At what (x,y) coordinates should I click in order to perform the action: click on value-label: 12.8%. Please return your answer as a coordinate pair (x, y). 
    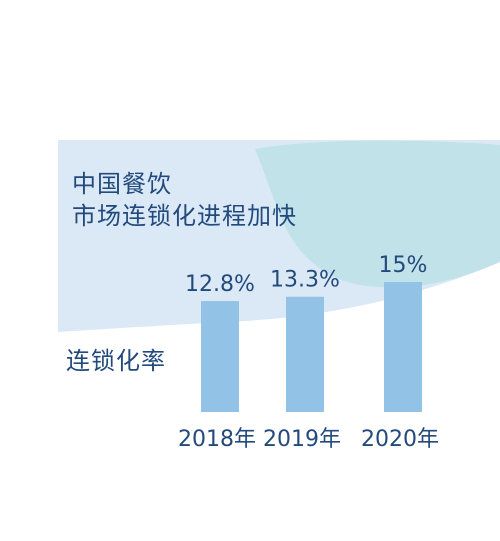
    Looking at the image, I should click on (220, 284).